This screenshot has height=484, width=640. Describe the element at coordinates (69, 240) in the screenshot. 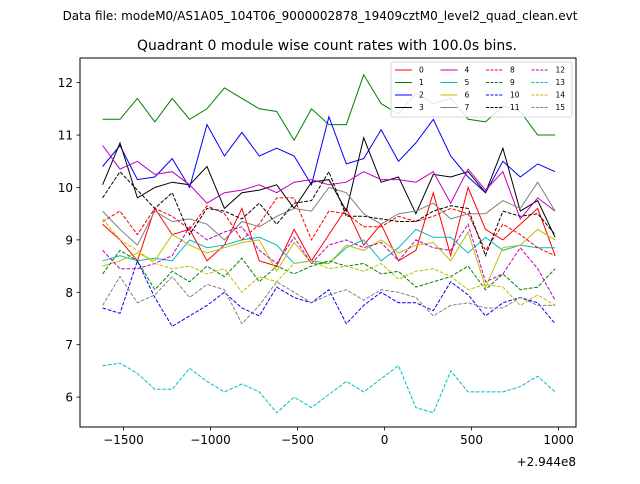

I see `y-tick-label: 9` at that location.